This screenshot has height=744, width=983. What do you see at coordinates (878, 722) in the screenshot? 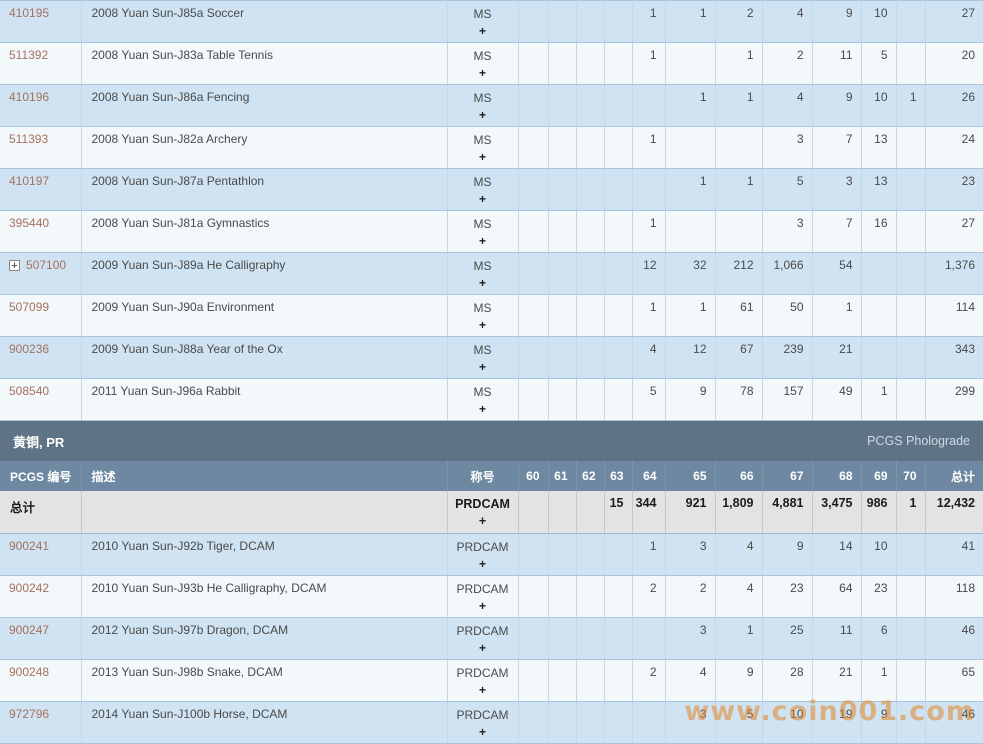
I see `grade-69-cell: 9` at bounding box center [878, 722].